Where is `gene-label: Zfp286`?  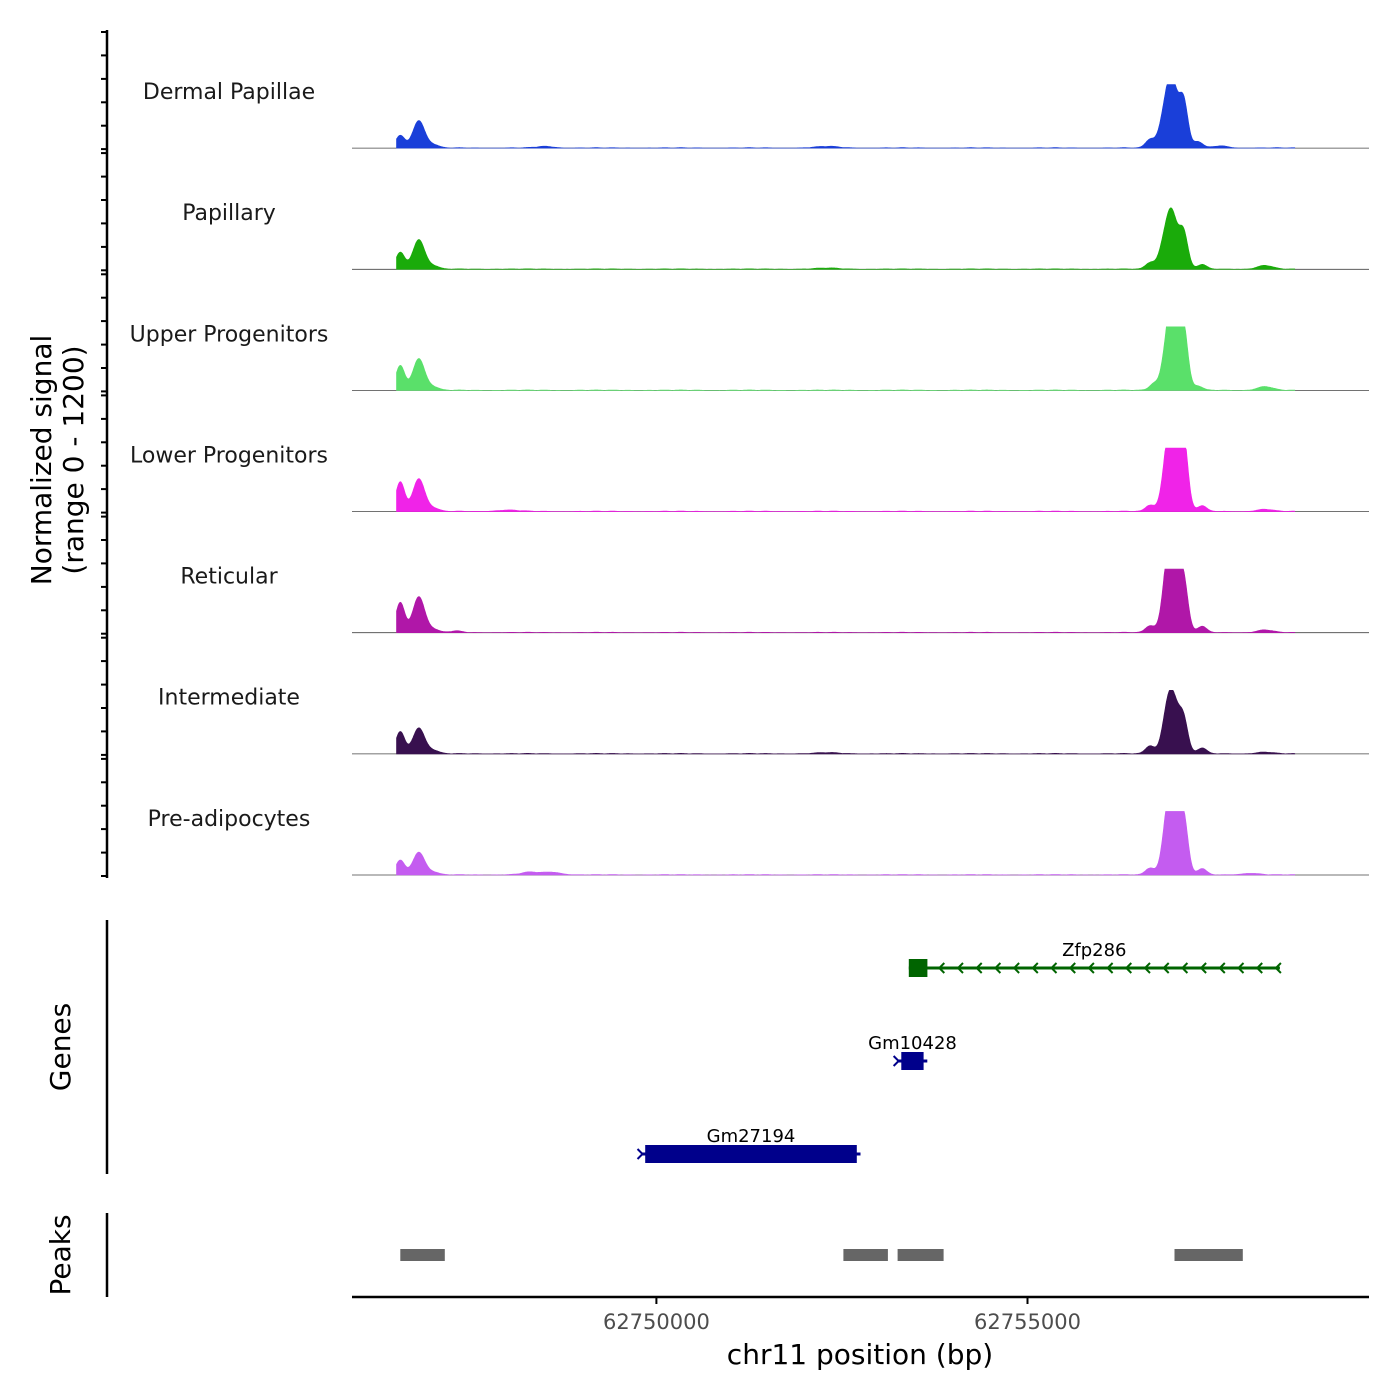 gene-label: Zfp286 is located at coordinates (1094, 950).